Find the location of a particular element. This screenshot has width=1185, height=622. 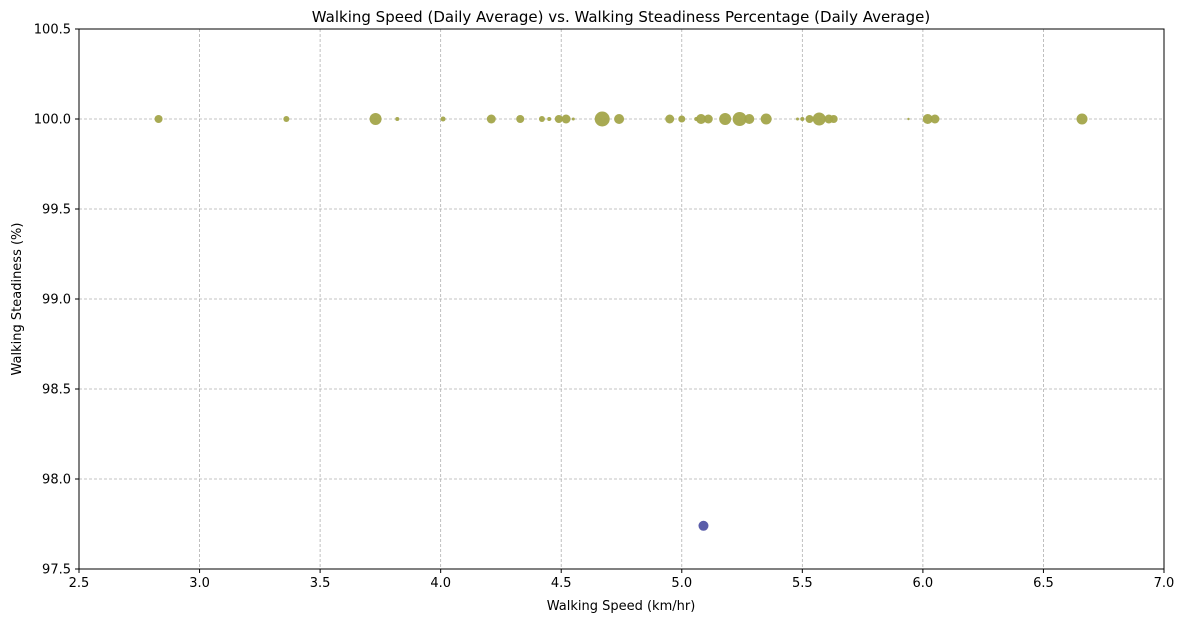

x-tick-label: 5.5 is located at coordinates (802, 583).